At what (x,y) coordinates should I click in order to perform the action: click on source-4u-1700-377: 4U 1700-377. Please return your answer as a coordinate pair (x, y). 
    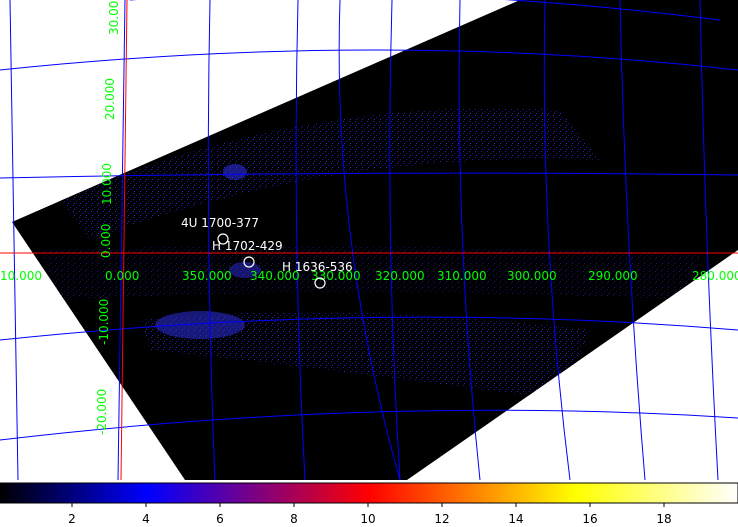
    Looking at the image, I should click on (220, 230).